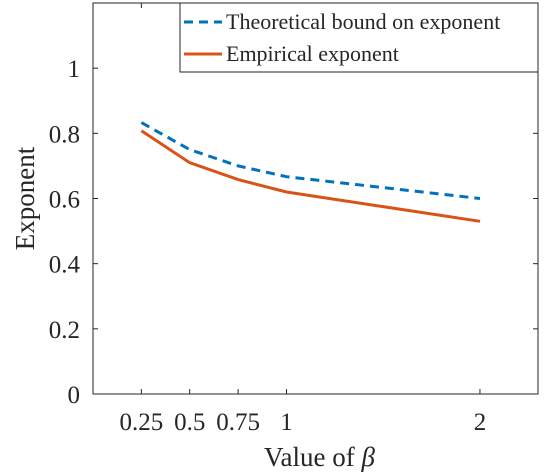 The height and width of the screenshot is (475, 549). What do you see at coordinates (64, 200) in the screenshot?
I see `y-tick-label: 0.6` at bounding box center [64, 200].